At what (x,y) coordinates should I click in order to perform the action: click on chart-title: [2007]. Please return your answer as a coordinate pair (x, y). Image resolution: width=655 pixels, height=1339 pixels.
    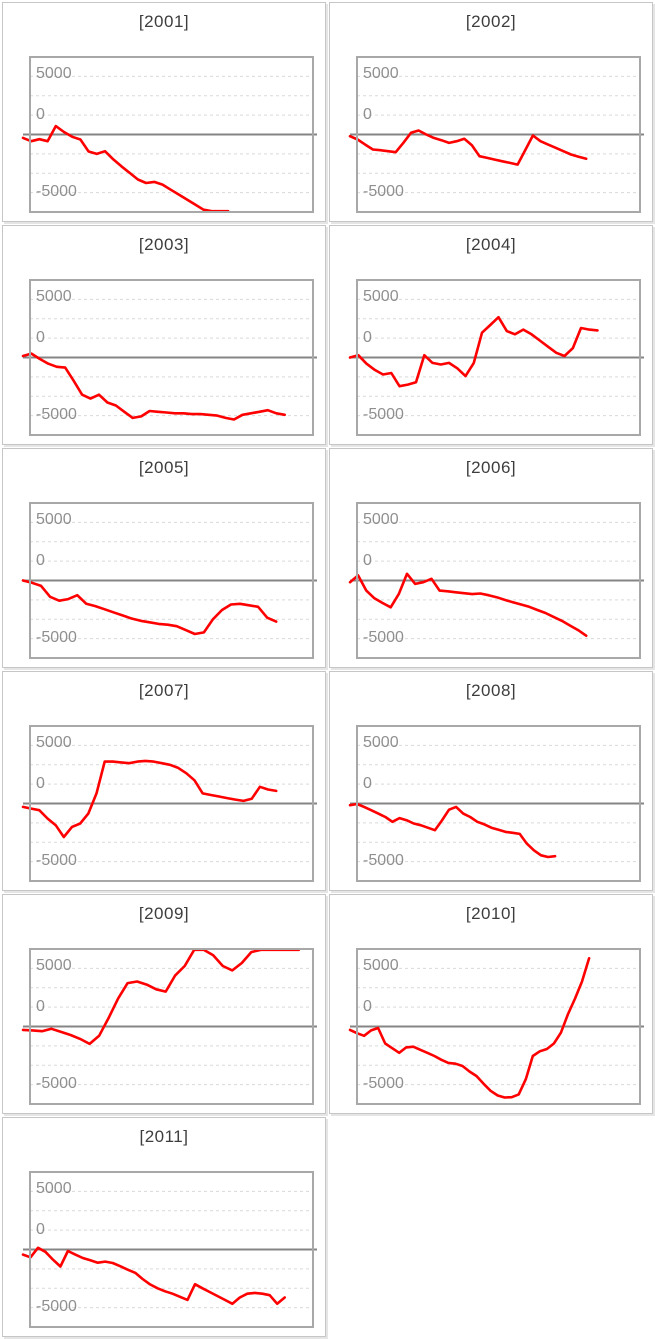
    Looking at the image, I should click on (164, 690).